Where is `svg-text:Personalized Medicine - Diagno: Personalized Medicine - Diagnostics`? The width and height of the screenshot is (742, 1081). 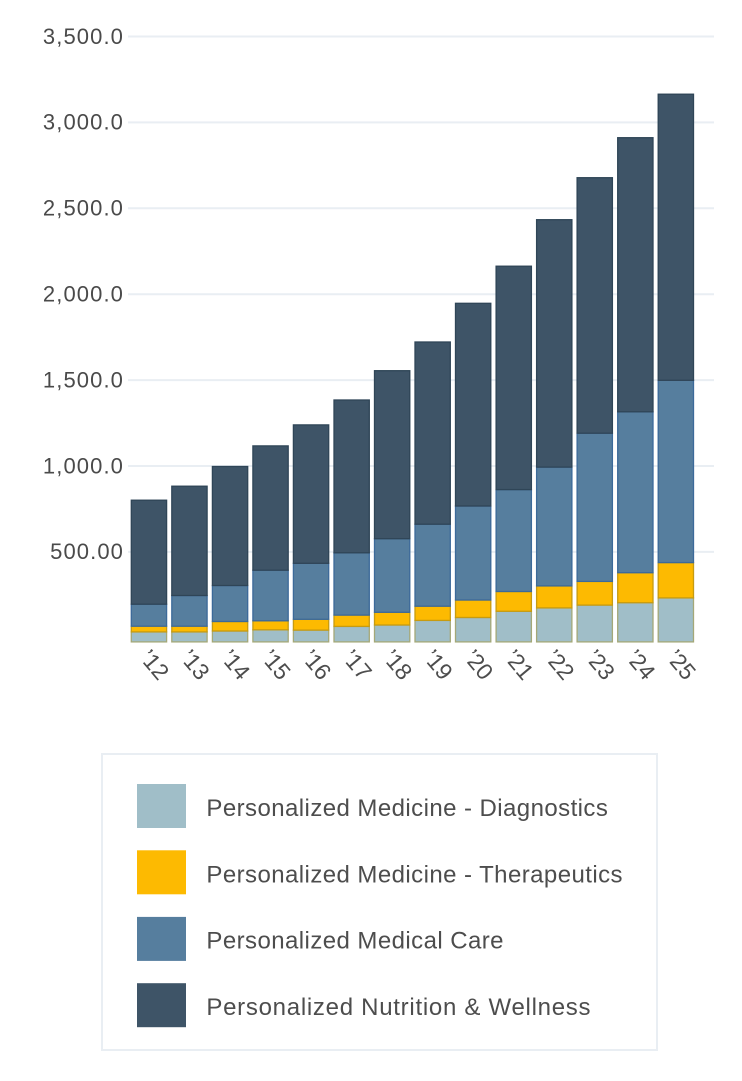
svg-text:Personalized Medicine - Diagno: Personalized Medicine - Diagnostics is located at coordinates (407, 808).